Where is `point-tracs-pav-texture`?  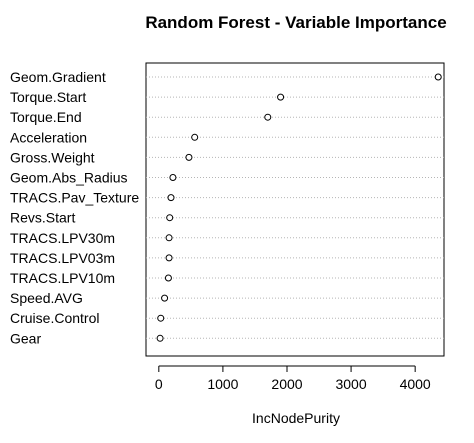
point-tracs-pav-texture is located at coordinates (171, 198).